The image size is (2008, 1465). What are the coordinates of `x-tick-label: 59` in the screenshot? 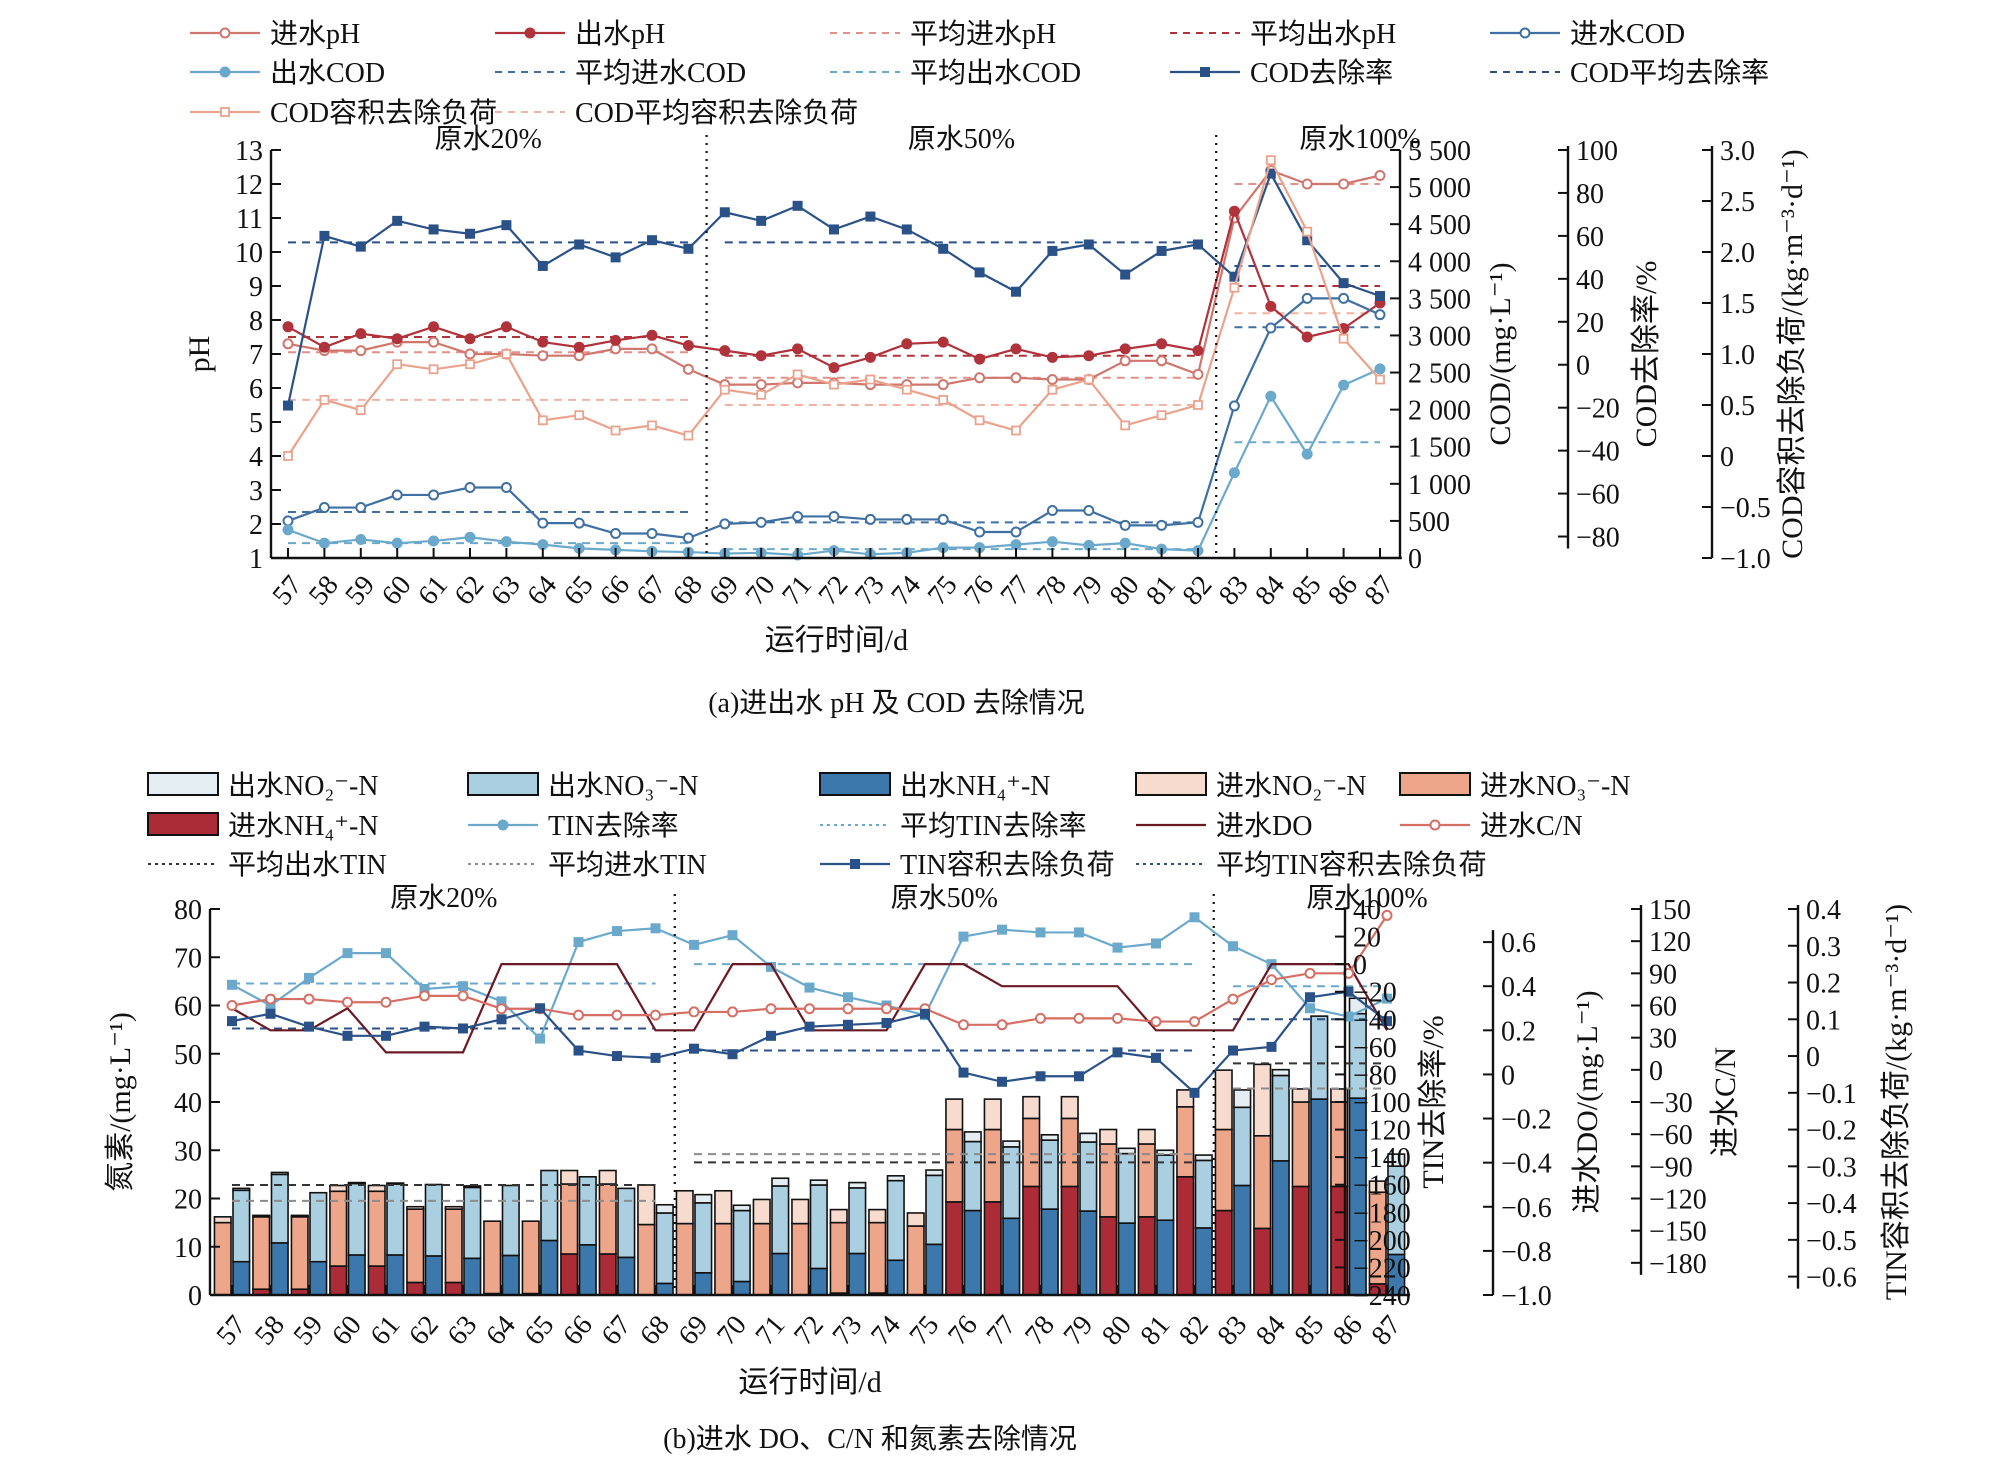 It's located at (309, 1330).